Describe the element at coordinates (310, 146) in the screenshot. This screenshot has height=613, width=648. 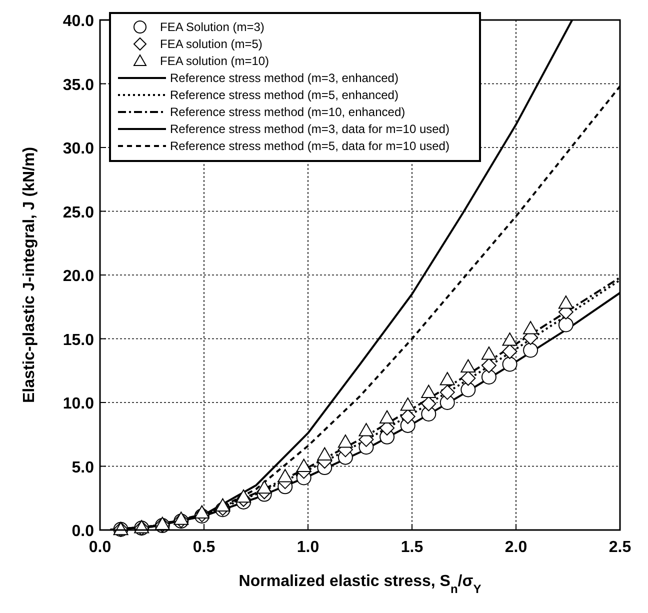
I see `legend-label: Reference stress method (m=5, data for m=10 used)` at that location.